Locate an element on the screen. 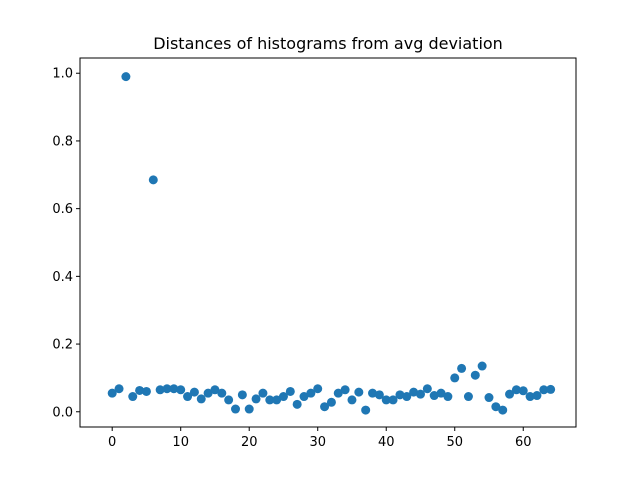  x-tick-label: 20 is located at coordinates (249, 442).